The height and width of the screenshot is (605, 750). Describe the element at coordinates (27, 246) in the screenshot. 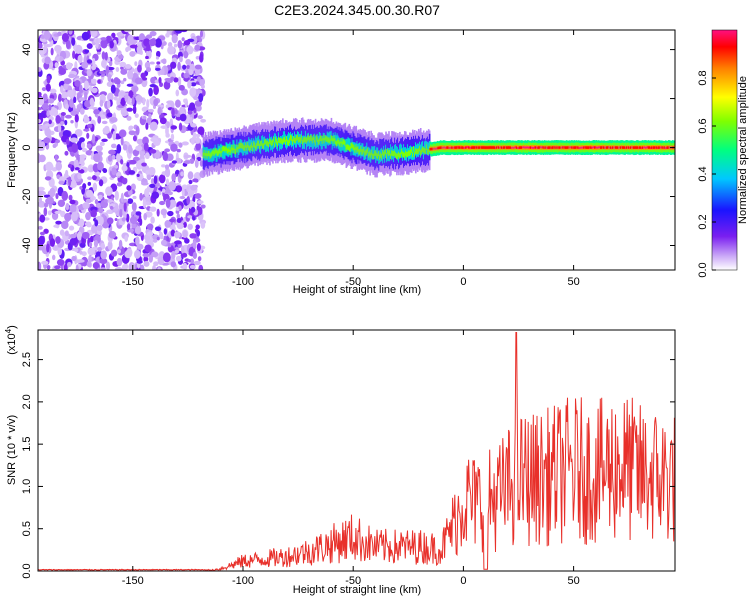

I see `spectrogram-ytick-label: -40` at that location.